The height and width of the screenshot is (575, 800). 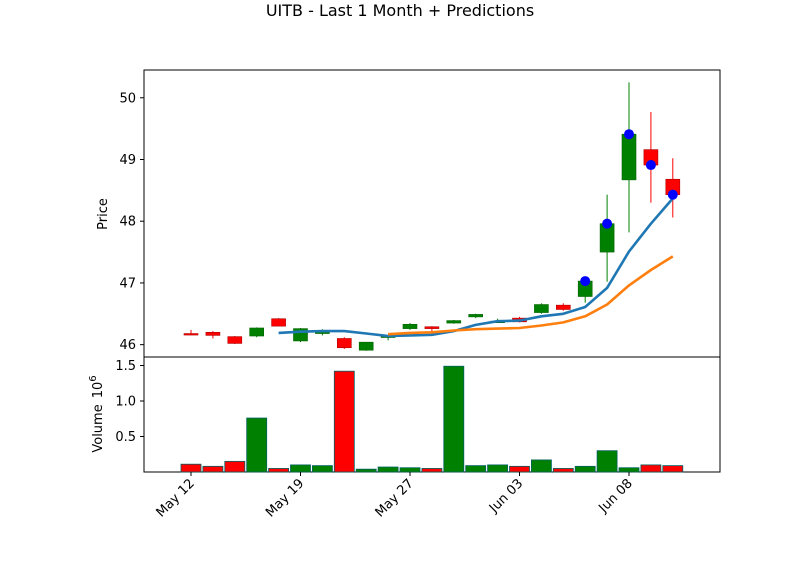 I want to click on price-ytick-label: 46, so click(x=127, y=345).